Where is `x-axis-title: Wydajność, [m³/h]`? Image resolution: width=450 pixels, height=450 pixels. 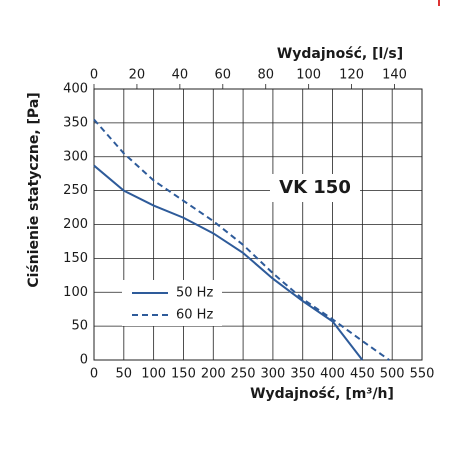 x-axis-title: Wydajność, [m³/h] is located at coordinates (322, 394).